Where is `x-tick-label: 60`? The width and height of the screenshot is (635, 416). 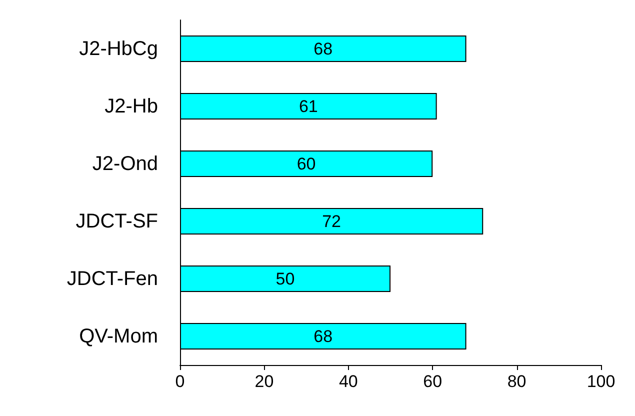
x-tick-label: 60 is located at coordinates (432, 381).